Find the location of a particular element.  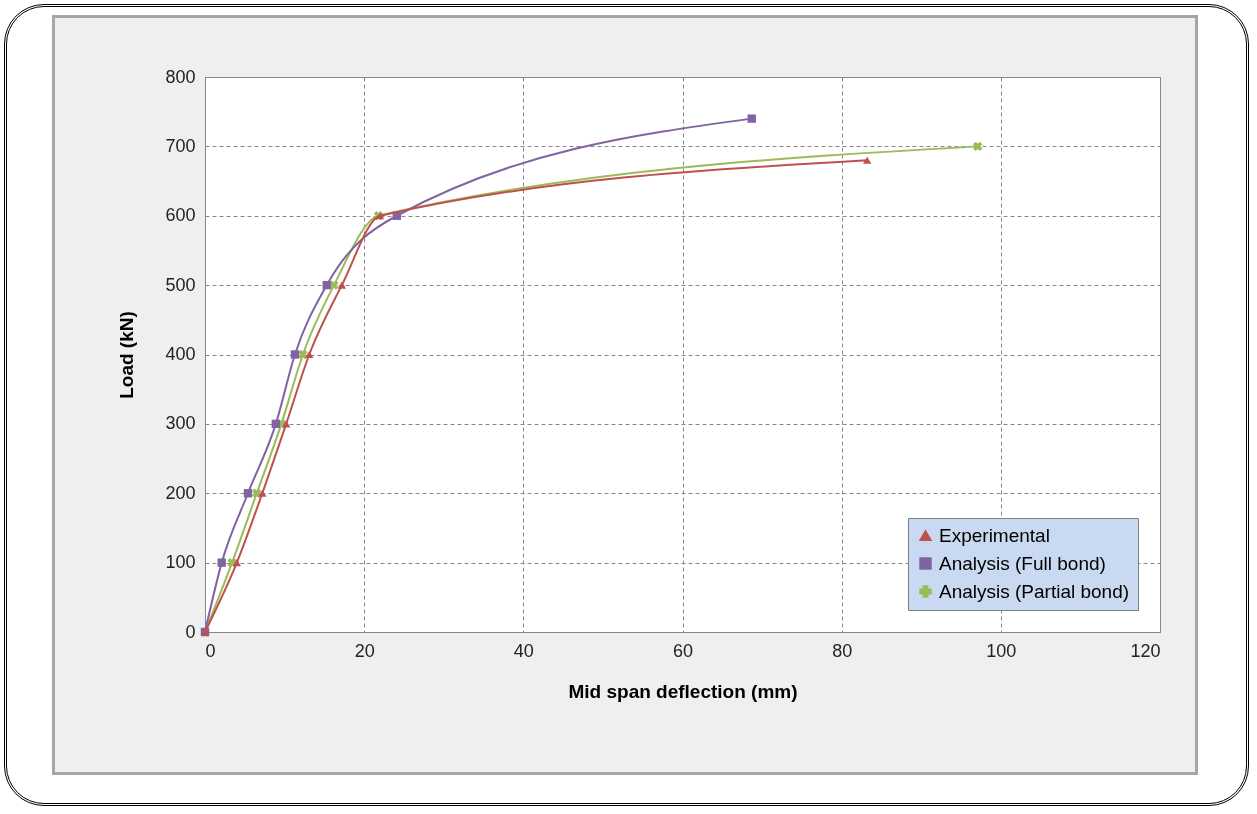

x-tick-label: 100 is located at coordinates (1001, 650).